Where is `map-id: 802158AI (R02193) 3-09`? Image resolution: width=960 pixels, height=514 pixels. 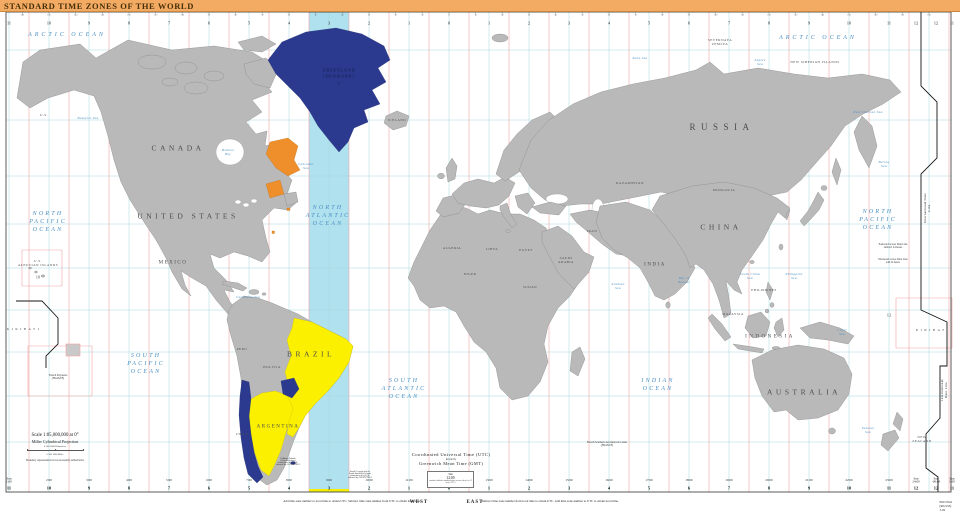 map-id: 802158AI (R02193) 3-09 is located at coordinates (945, 506).